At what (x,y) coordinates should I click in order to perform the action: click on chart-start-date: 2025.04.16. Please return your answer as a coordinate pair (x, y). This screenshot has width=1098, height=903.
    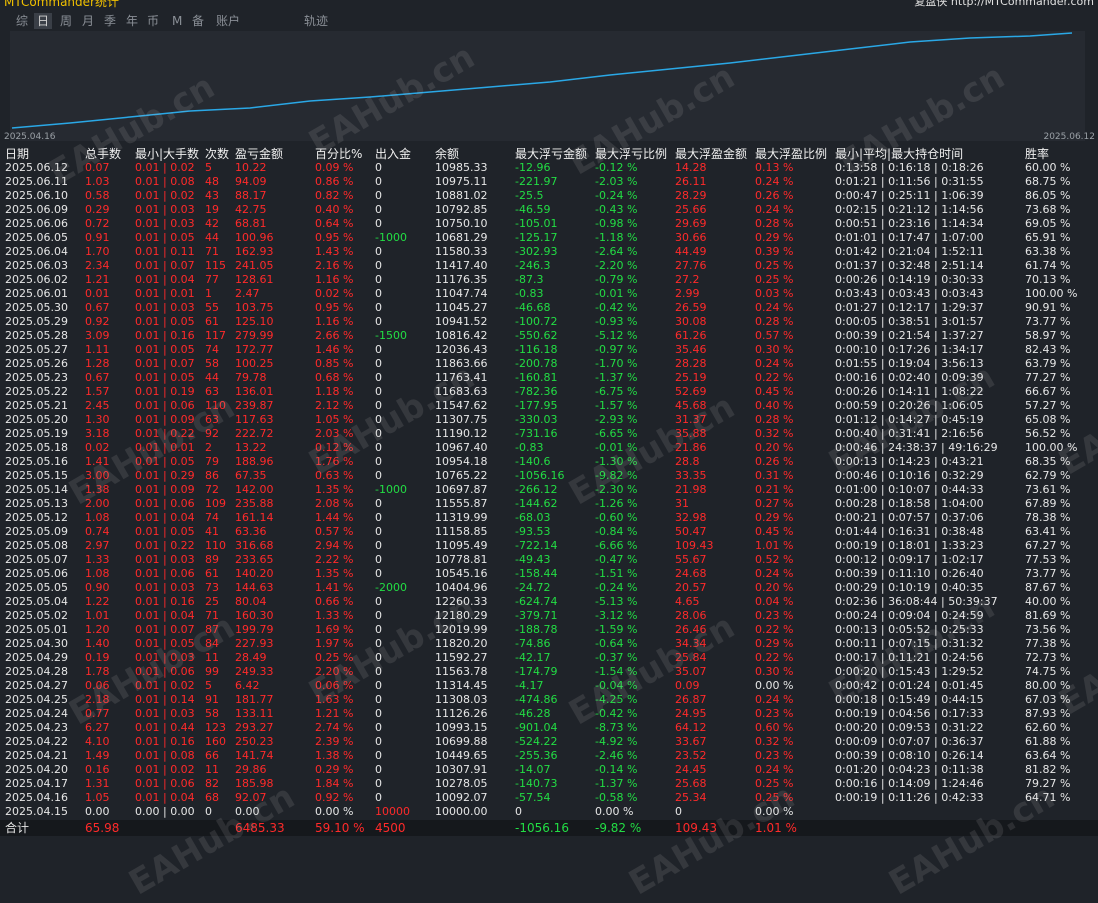
    Looking at the image, I should click on (30, 137).